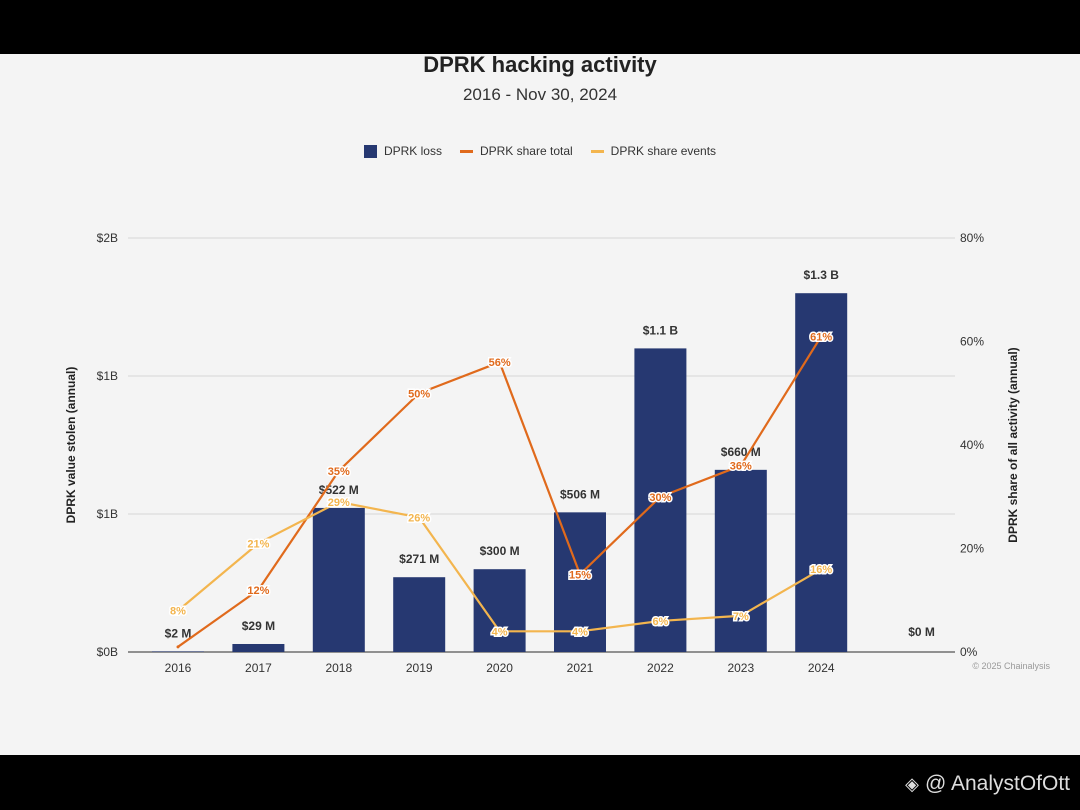  Describe the element at coordinates (972, 549) in the screenshot. I see `y-right-tick-label: 20%` at that location.